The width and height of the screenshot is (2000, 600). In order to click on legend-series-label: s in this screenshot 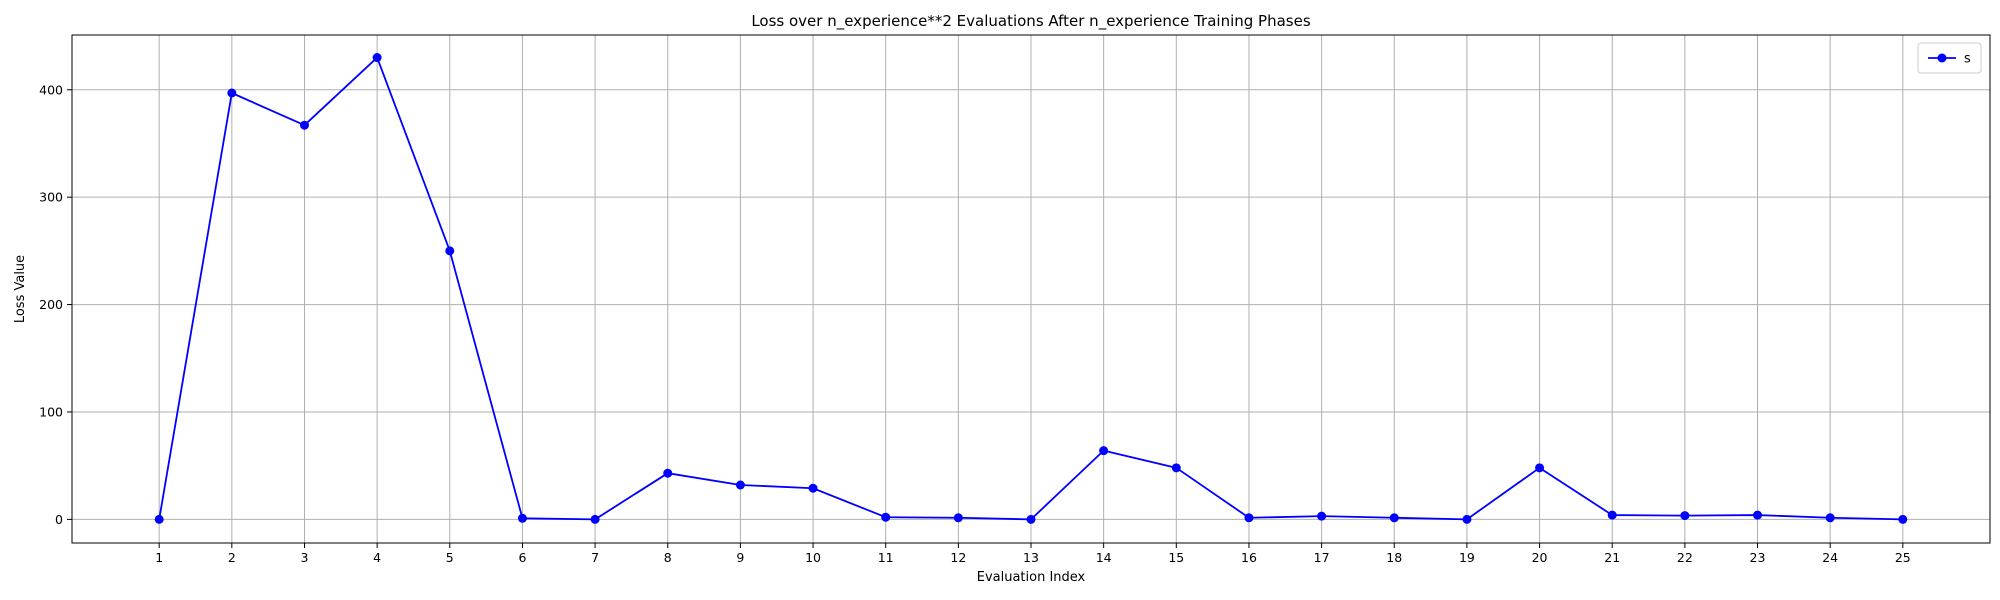, I will do `click(1967, 59)`.